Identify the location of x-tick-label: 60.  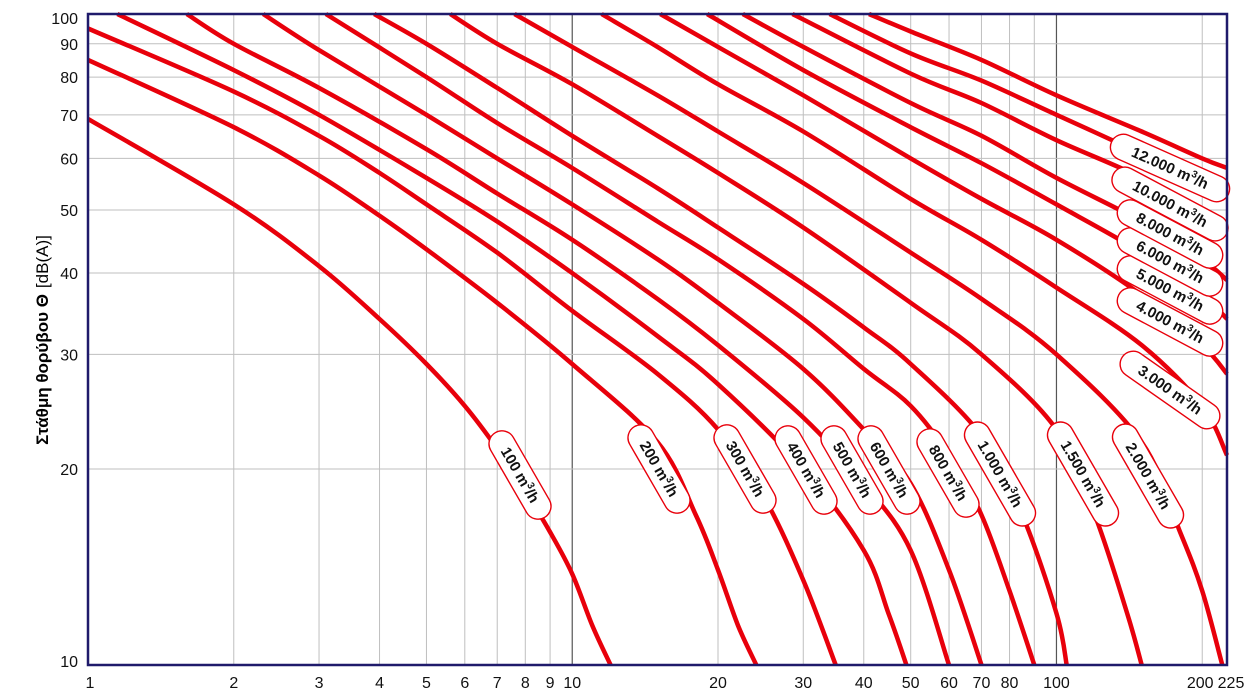
(949, 683).